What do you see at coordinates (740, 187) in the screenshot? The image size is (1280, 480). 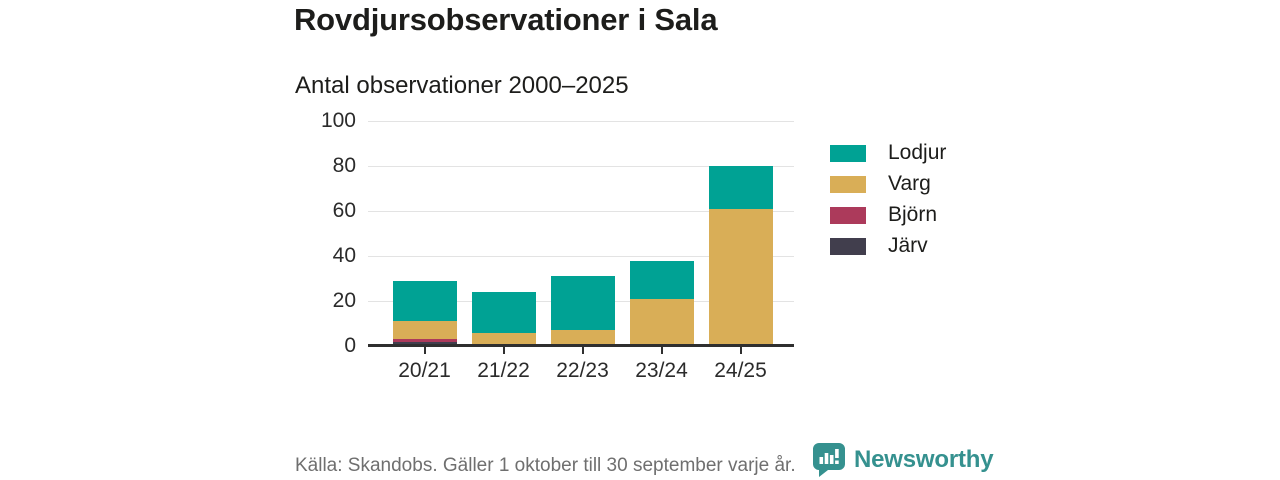 I see `bar-segment-24-25-lodjur` at bounding box center [740, 187].